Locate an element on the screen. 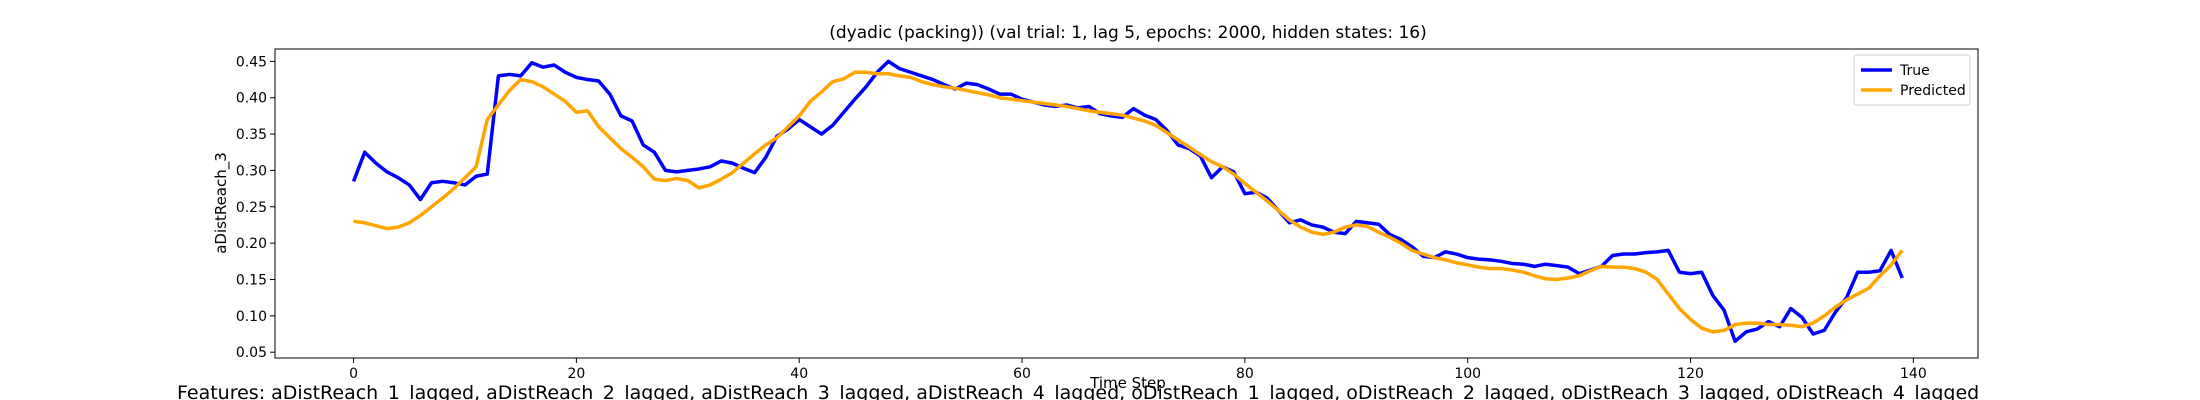  y-tick-label: 0.25 is located at coordinates (251, 208).